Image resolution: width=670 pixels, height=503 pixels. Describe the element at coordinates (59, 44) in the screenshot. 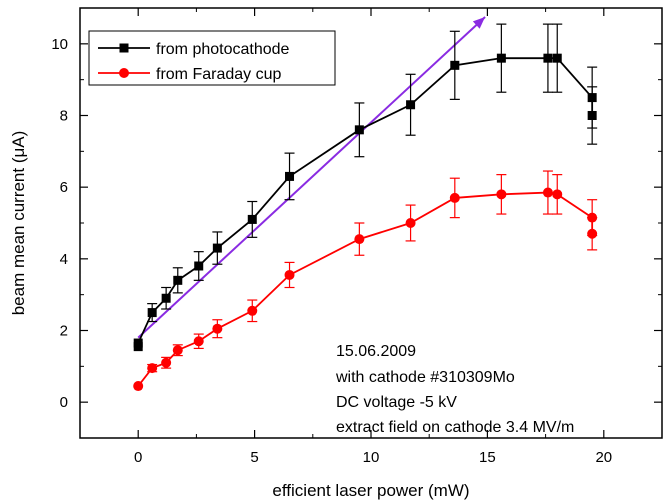

I see `y-tick-label: 10` at that location.